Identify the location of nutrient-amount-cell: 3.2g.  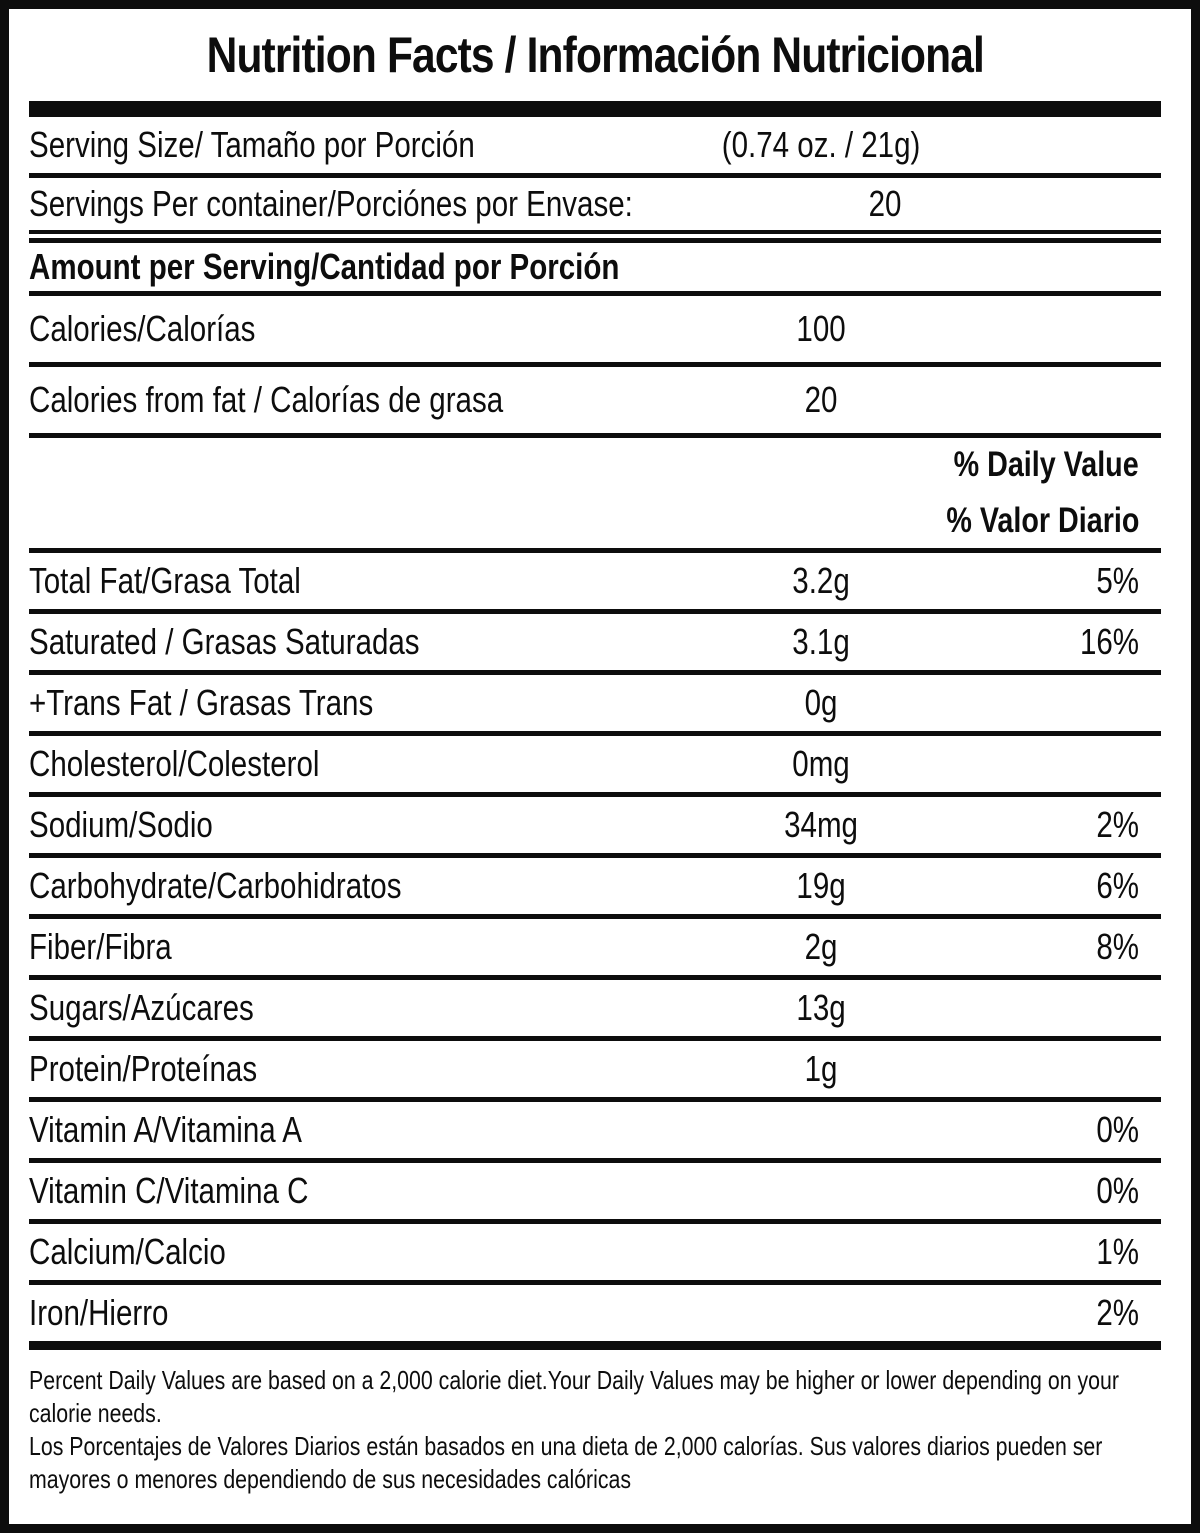
(821, 581).